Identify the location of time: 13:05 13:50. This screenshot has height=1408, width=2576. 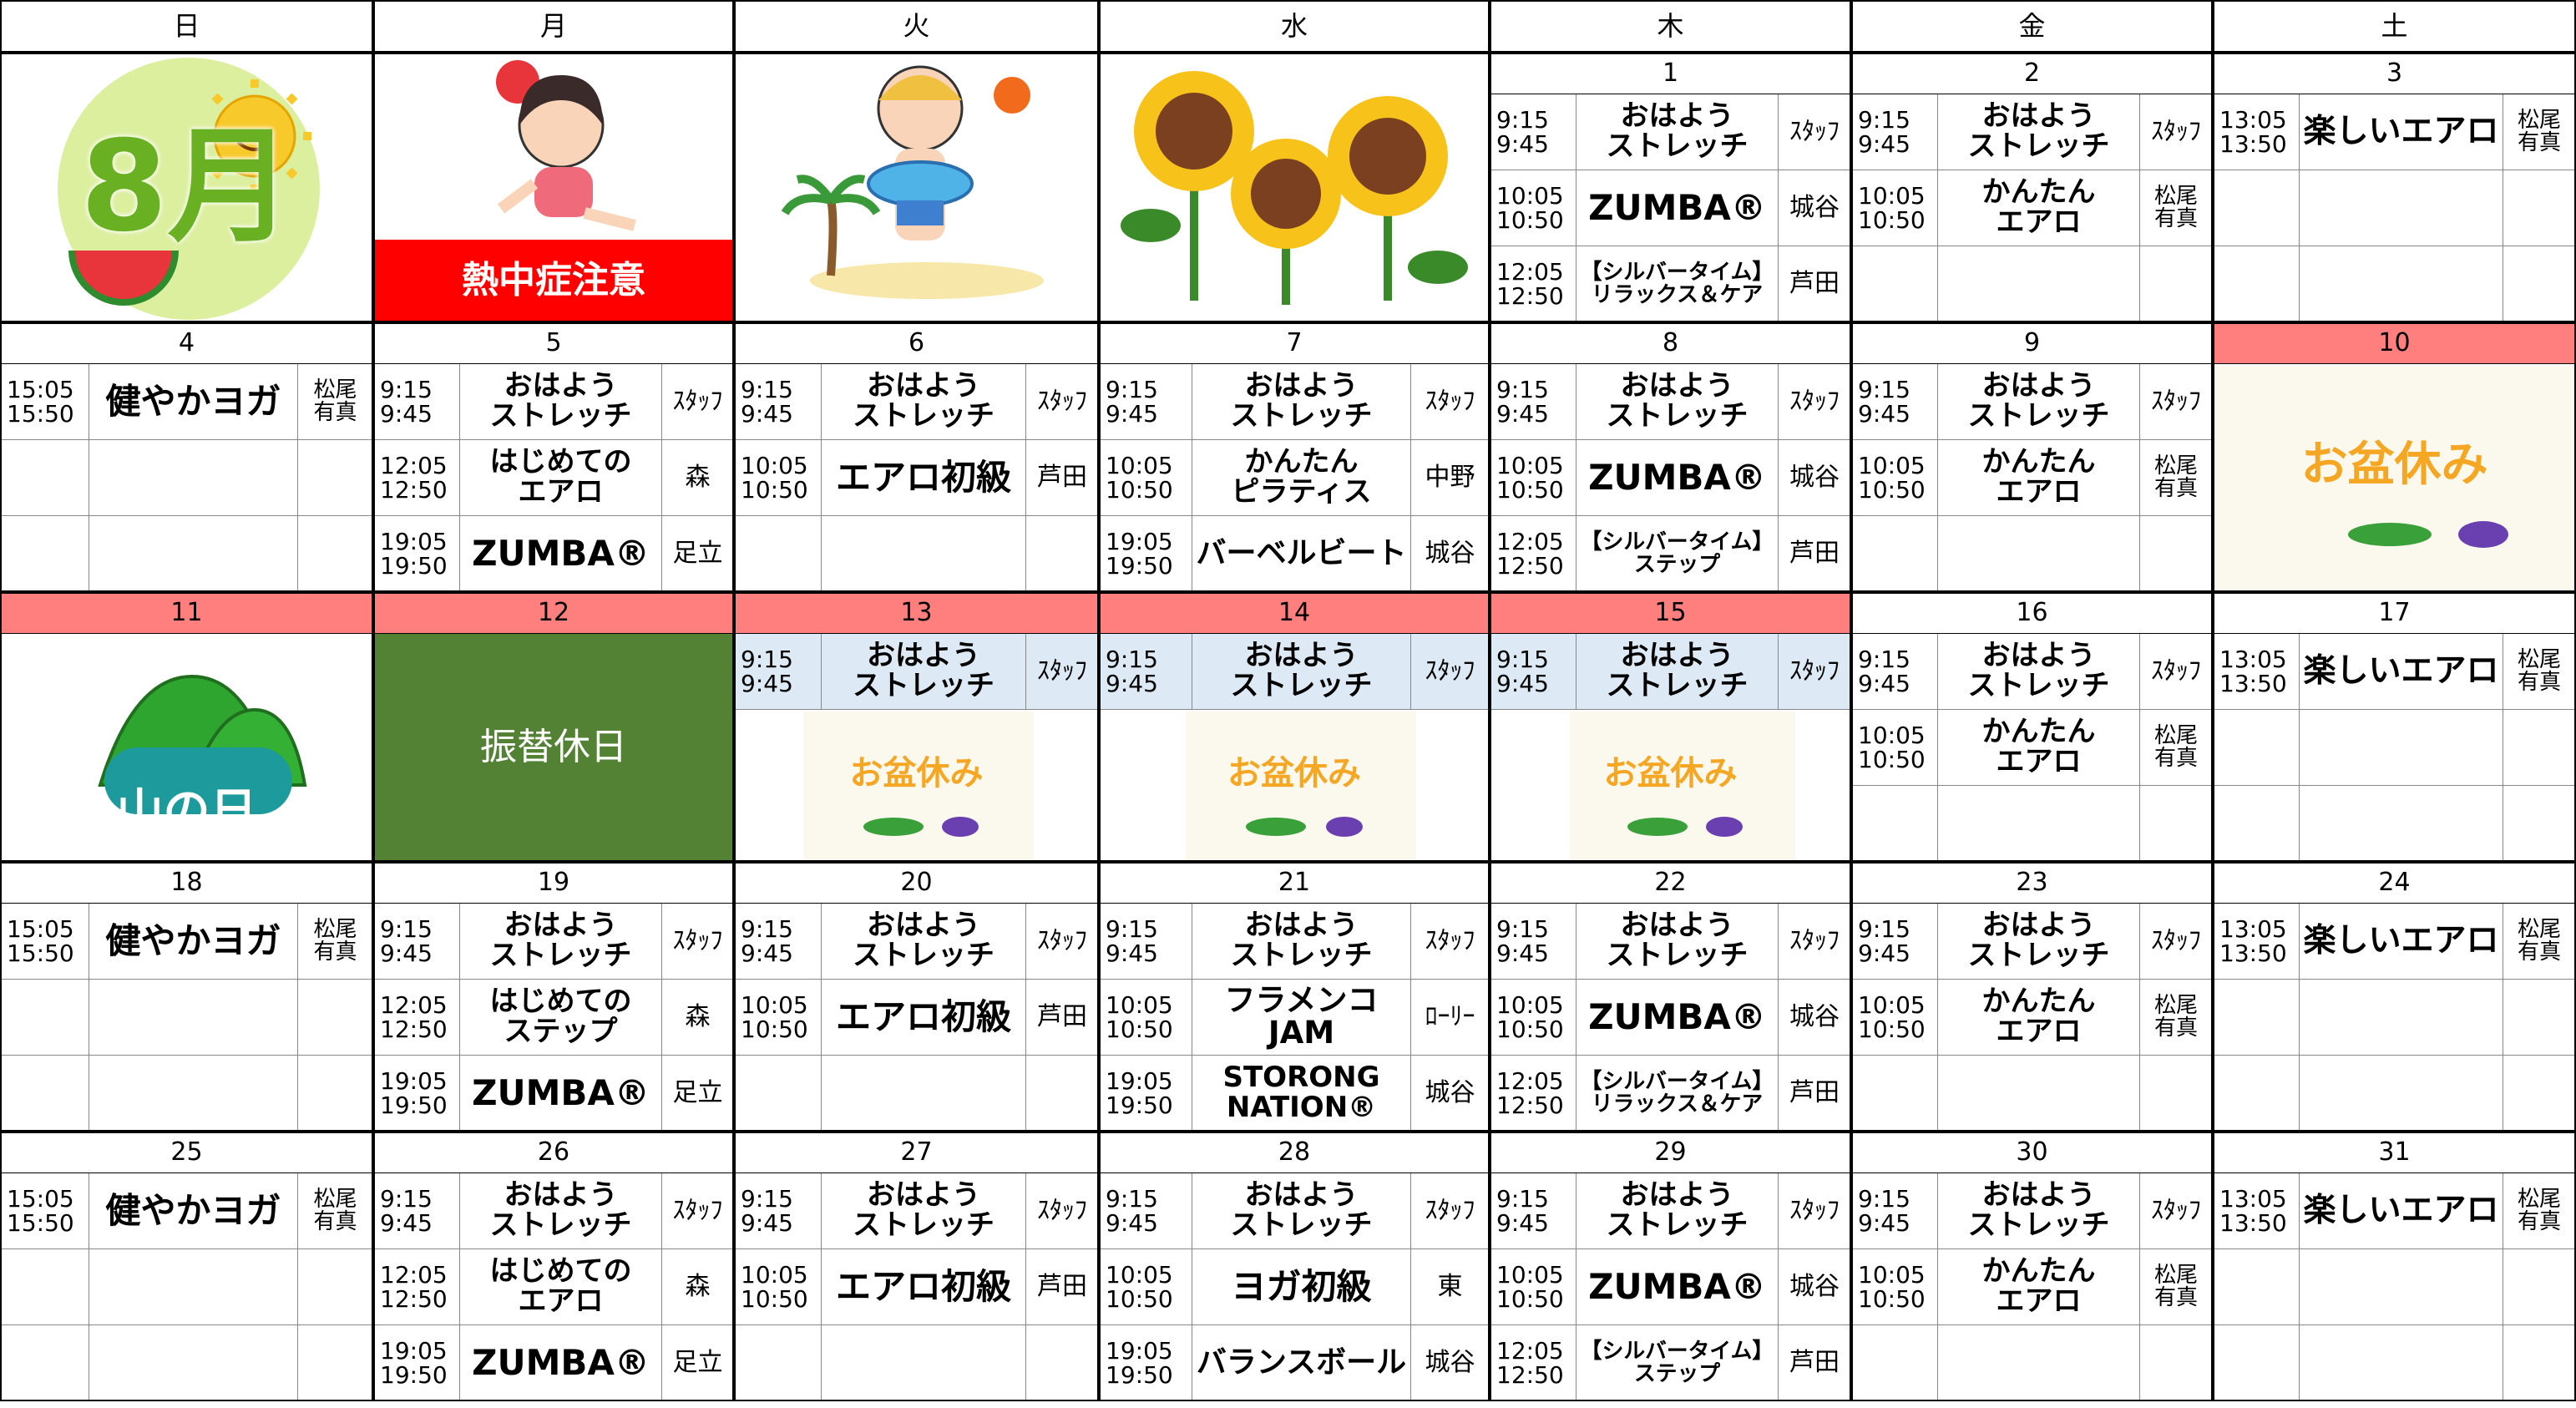
(2256, 672).